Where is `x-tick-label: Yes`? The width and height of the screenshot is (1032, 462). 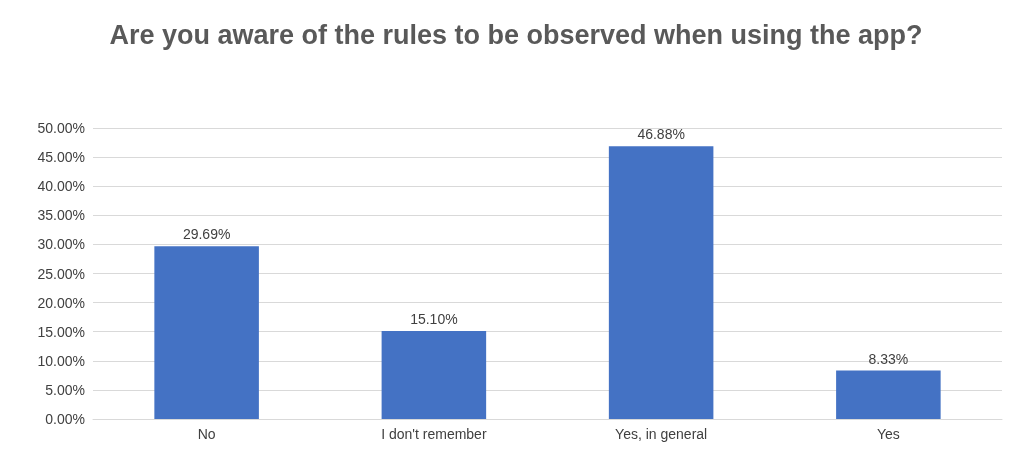
x-tick-label: Yes is located at coordinates (888, 434).